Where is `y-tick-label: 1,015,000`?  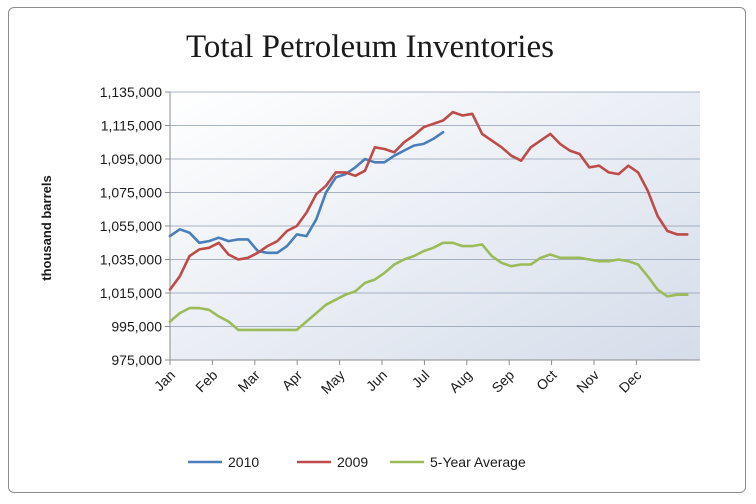
y-tick-label: 1,015,000 is located at coordinates (131, 293).